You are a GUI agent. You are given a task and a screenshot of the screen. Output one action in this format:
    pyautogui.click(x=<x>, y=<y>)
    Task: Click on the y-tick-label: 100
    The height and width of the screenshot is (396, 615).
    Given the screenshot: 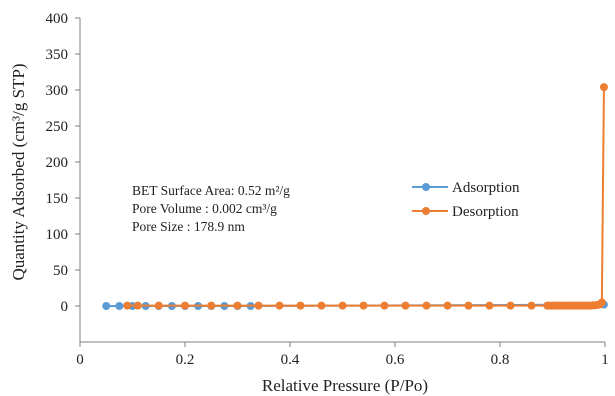 What is the action you would take?
    pyautogui.click(x=57, y=235)
    